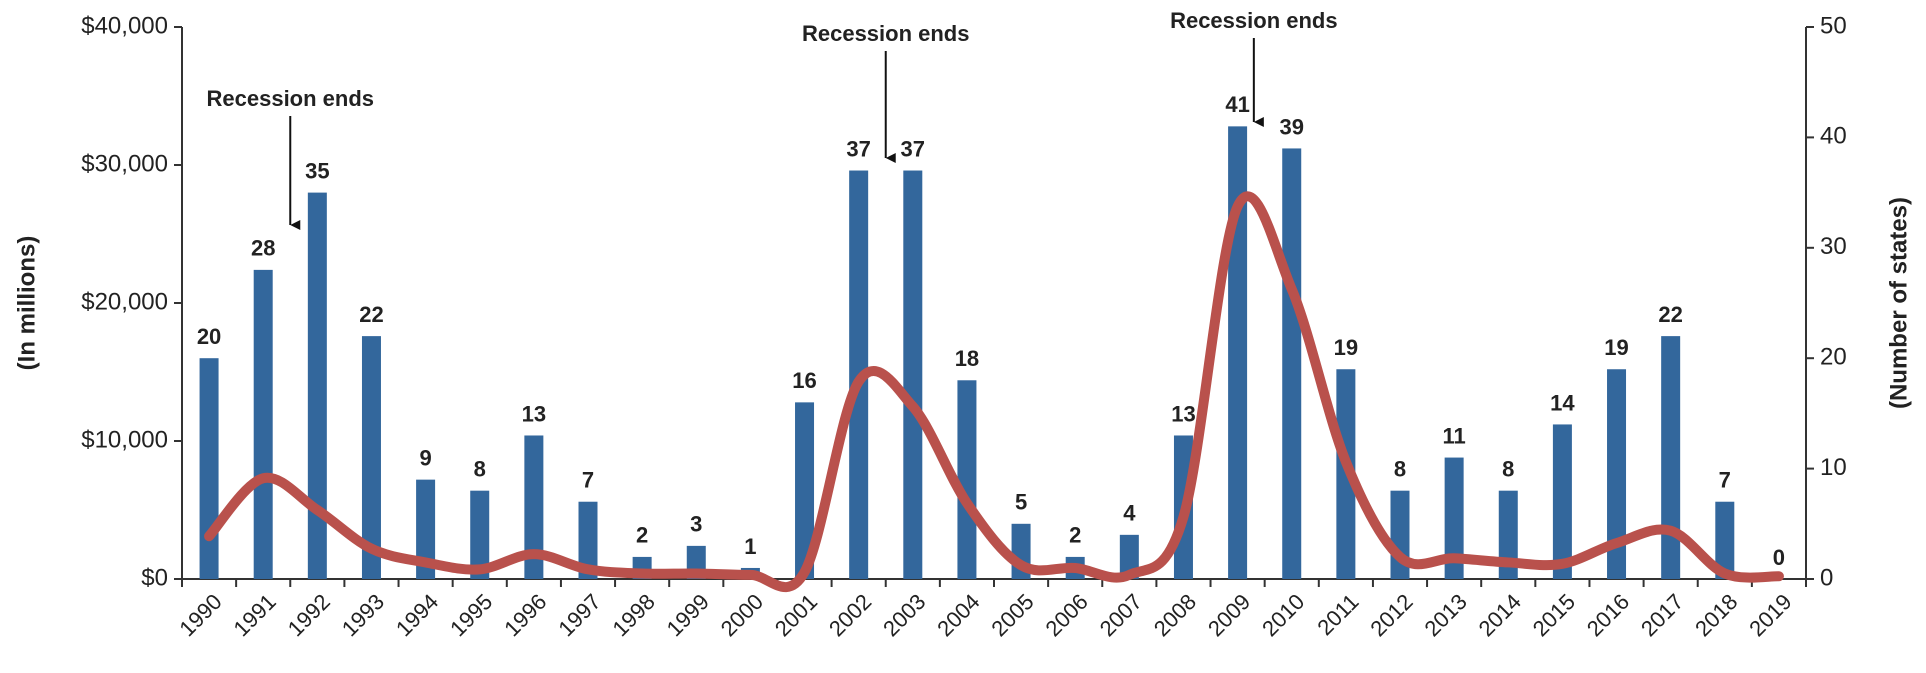 This screenshot has width=1926, height=673. Describe the element at coordinates (1562, 402) in the screenshot. I see `data-label: 14` at that location.